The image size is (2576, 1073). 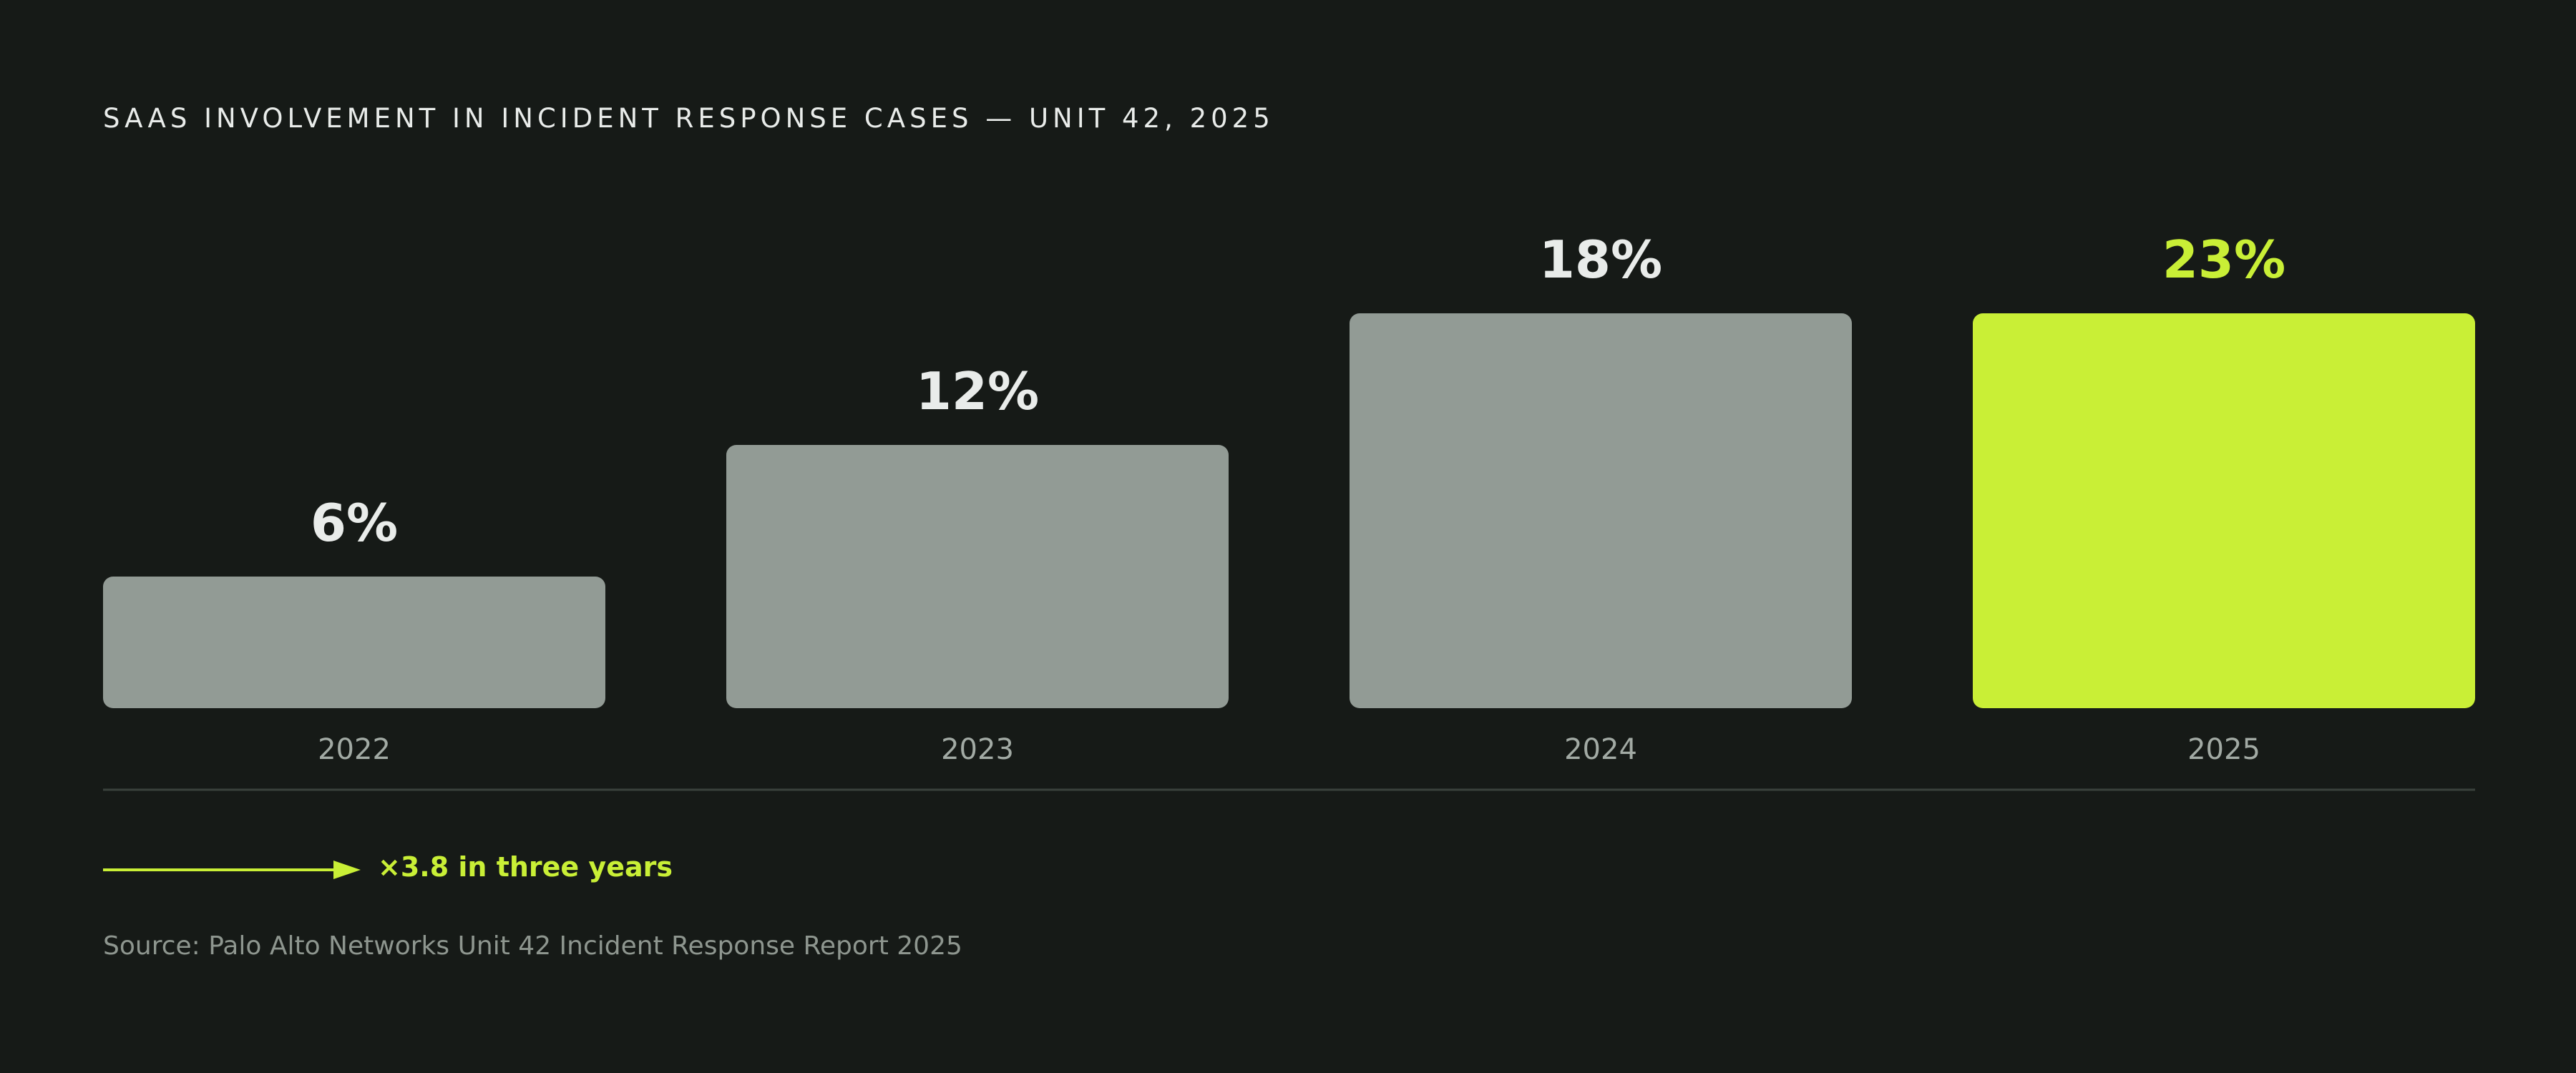 I want to click on category-label-2024: 2024, so click(x=1601, y=749).